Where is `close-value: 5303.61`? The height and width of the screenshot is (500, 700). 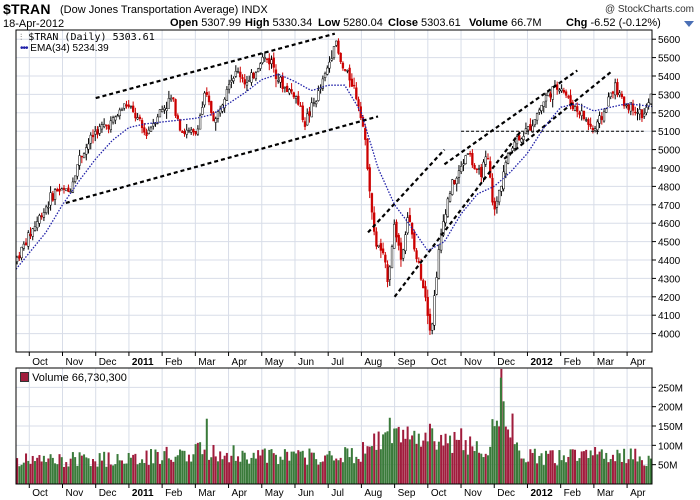
close-value: 5303.61 is located at coordinates (441, 23).